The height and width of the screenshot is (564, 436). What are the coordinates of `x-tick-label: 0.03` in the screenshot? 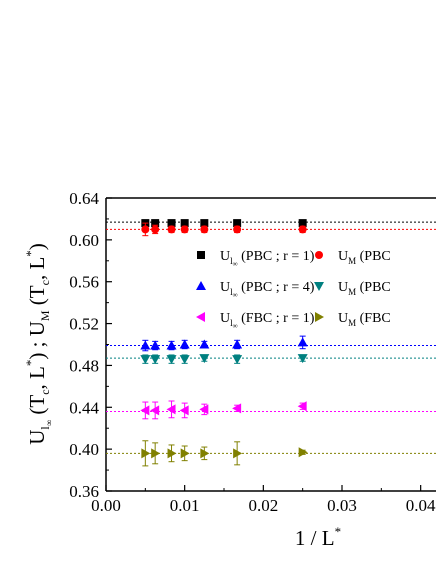 It's located at (342, 505).